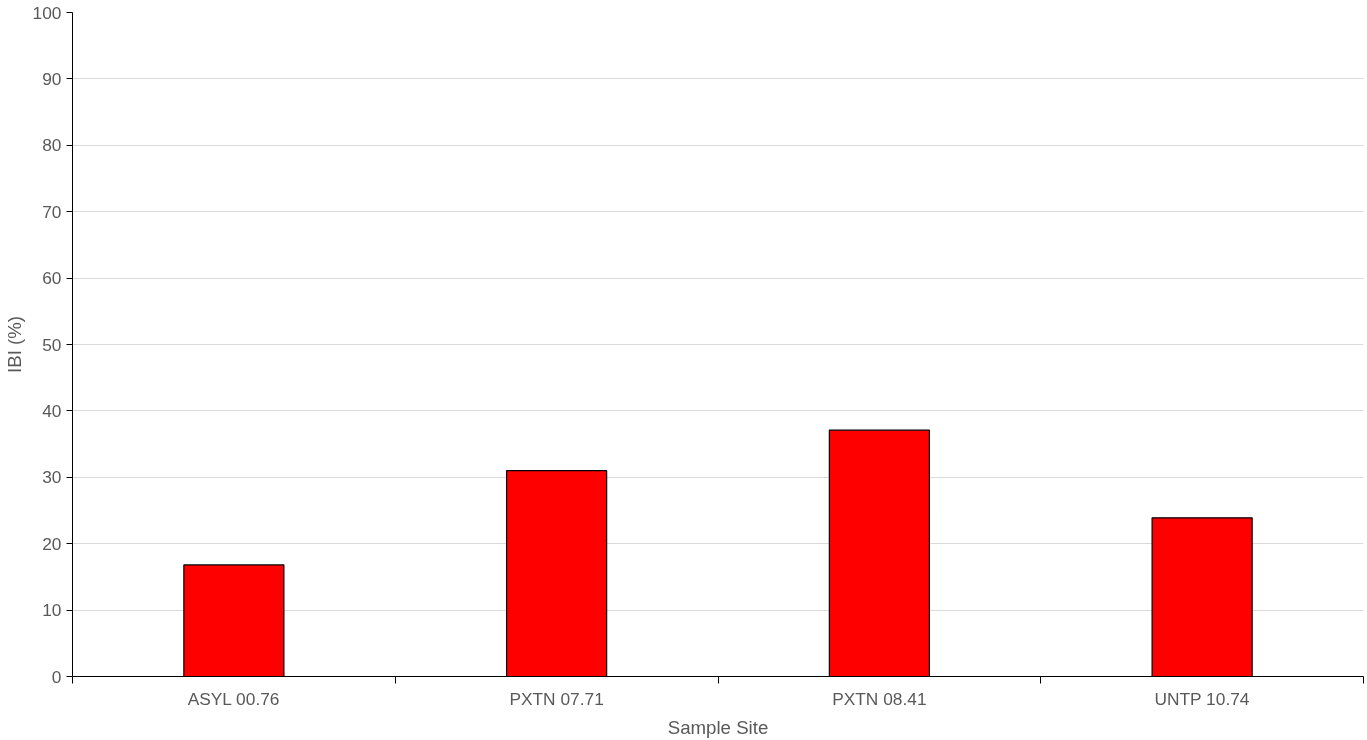 This screenshot has width=1367, height=740. I want to click on y-axis-title: IBI (%), so click(14, 344).